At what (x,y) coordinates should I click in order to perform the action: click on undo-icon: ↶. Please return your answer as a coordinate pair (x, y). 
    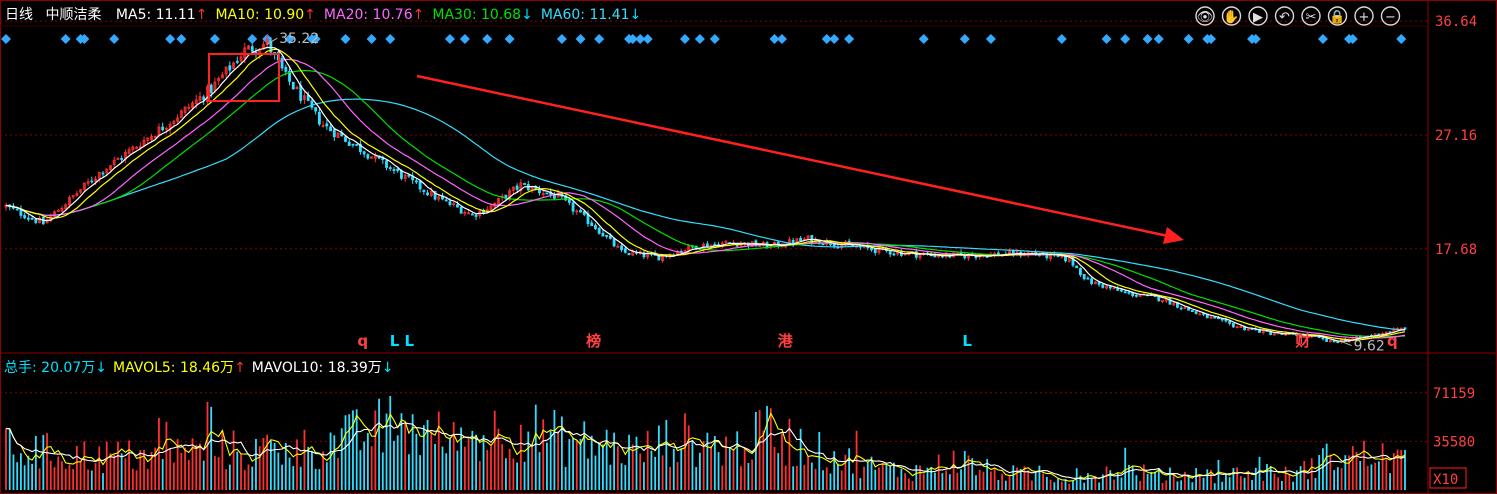
    Looking at the image, I should click on (1284, 16).